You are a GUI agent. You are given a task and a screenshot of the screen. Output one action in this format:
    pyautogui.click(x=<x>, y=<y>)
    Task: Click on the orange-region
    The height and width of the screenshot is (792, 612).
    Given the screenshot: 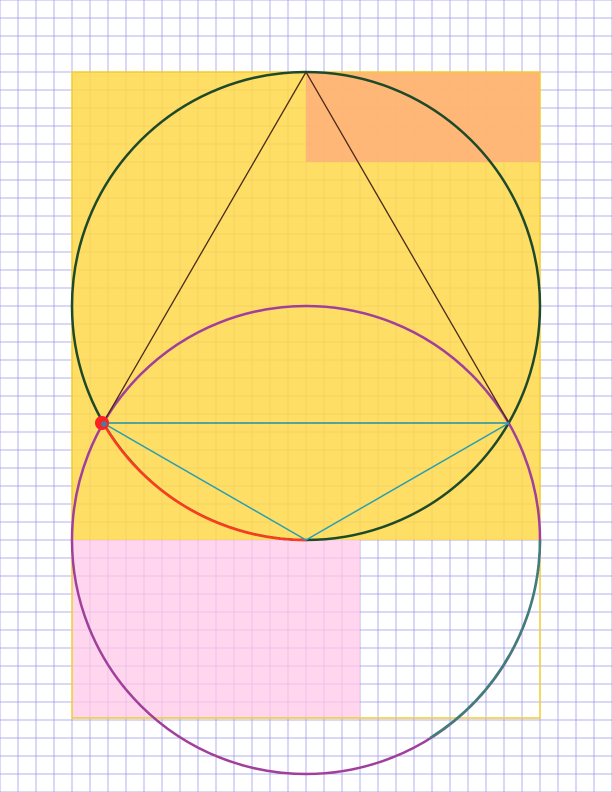 What is the action you would take?
    pyautogui.click(x=423, y=117)
    